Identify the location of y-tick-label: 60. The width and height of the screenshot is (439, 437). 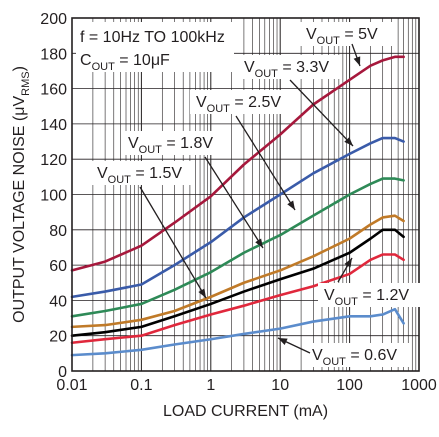
(58, 266).